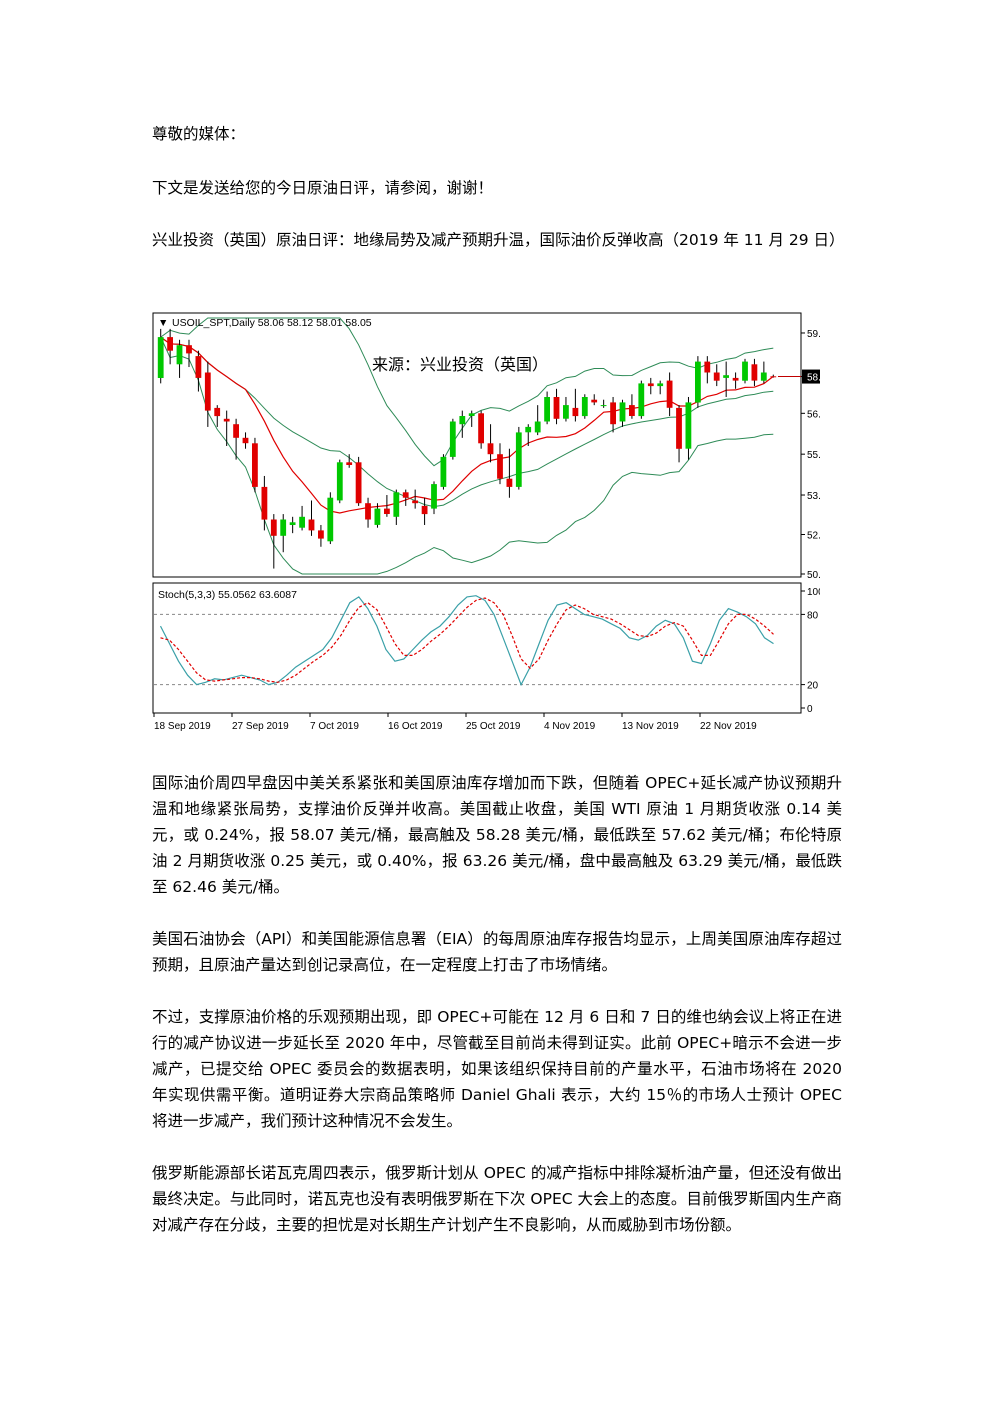 The height and width of the screenshot is (1403, 992). Describe the element at coordinates (460, 364) in the screenshot. I see `chart-source-annotation: 来源：兴业投资（英国）` at that location.